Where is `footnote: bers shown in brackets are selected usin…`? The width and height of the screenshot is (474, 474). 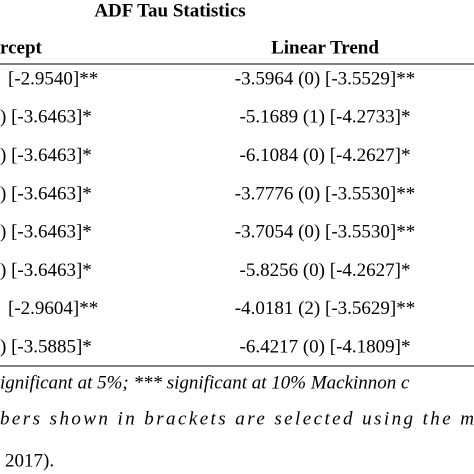 footnote: bers shown in brackets are selected usin… is located at coordinates (237, 418).